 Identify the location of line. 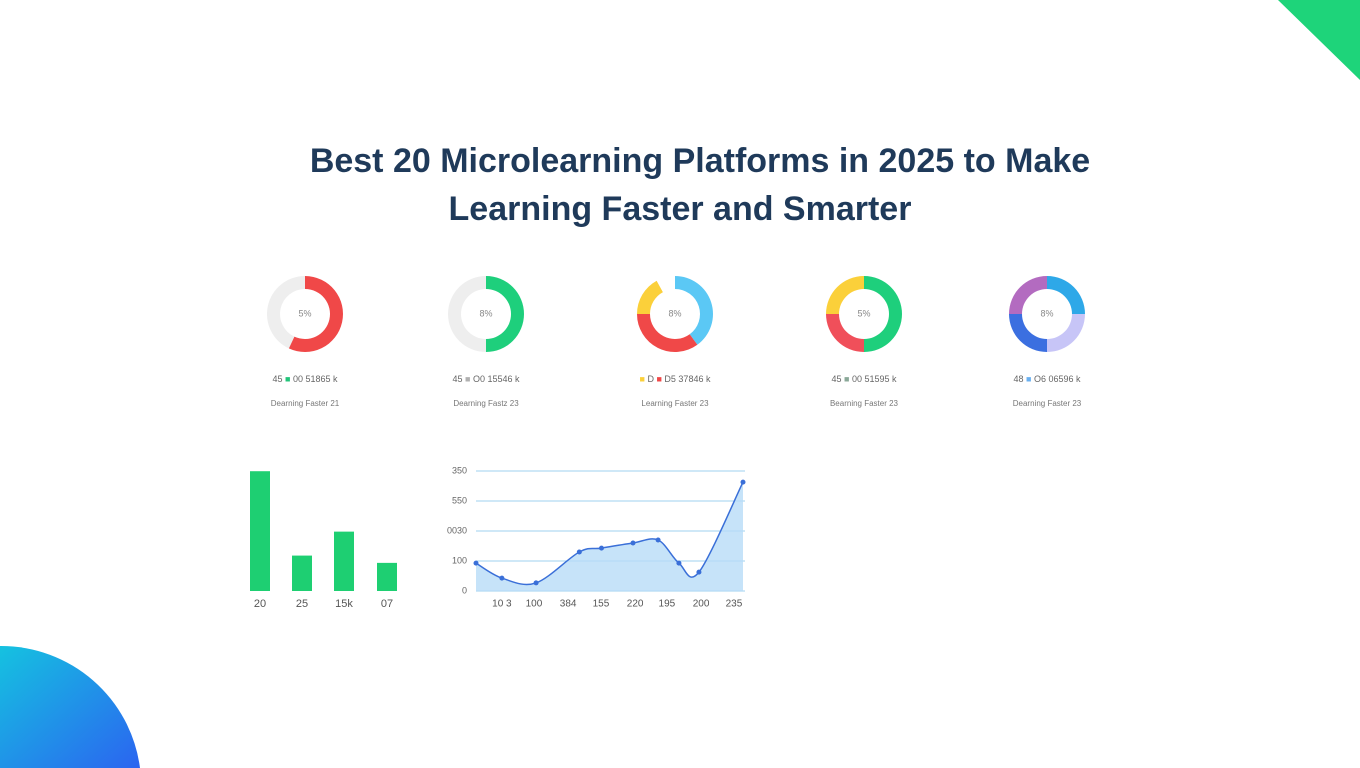
(609, 533).